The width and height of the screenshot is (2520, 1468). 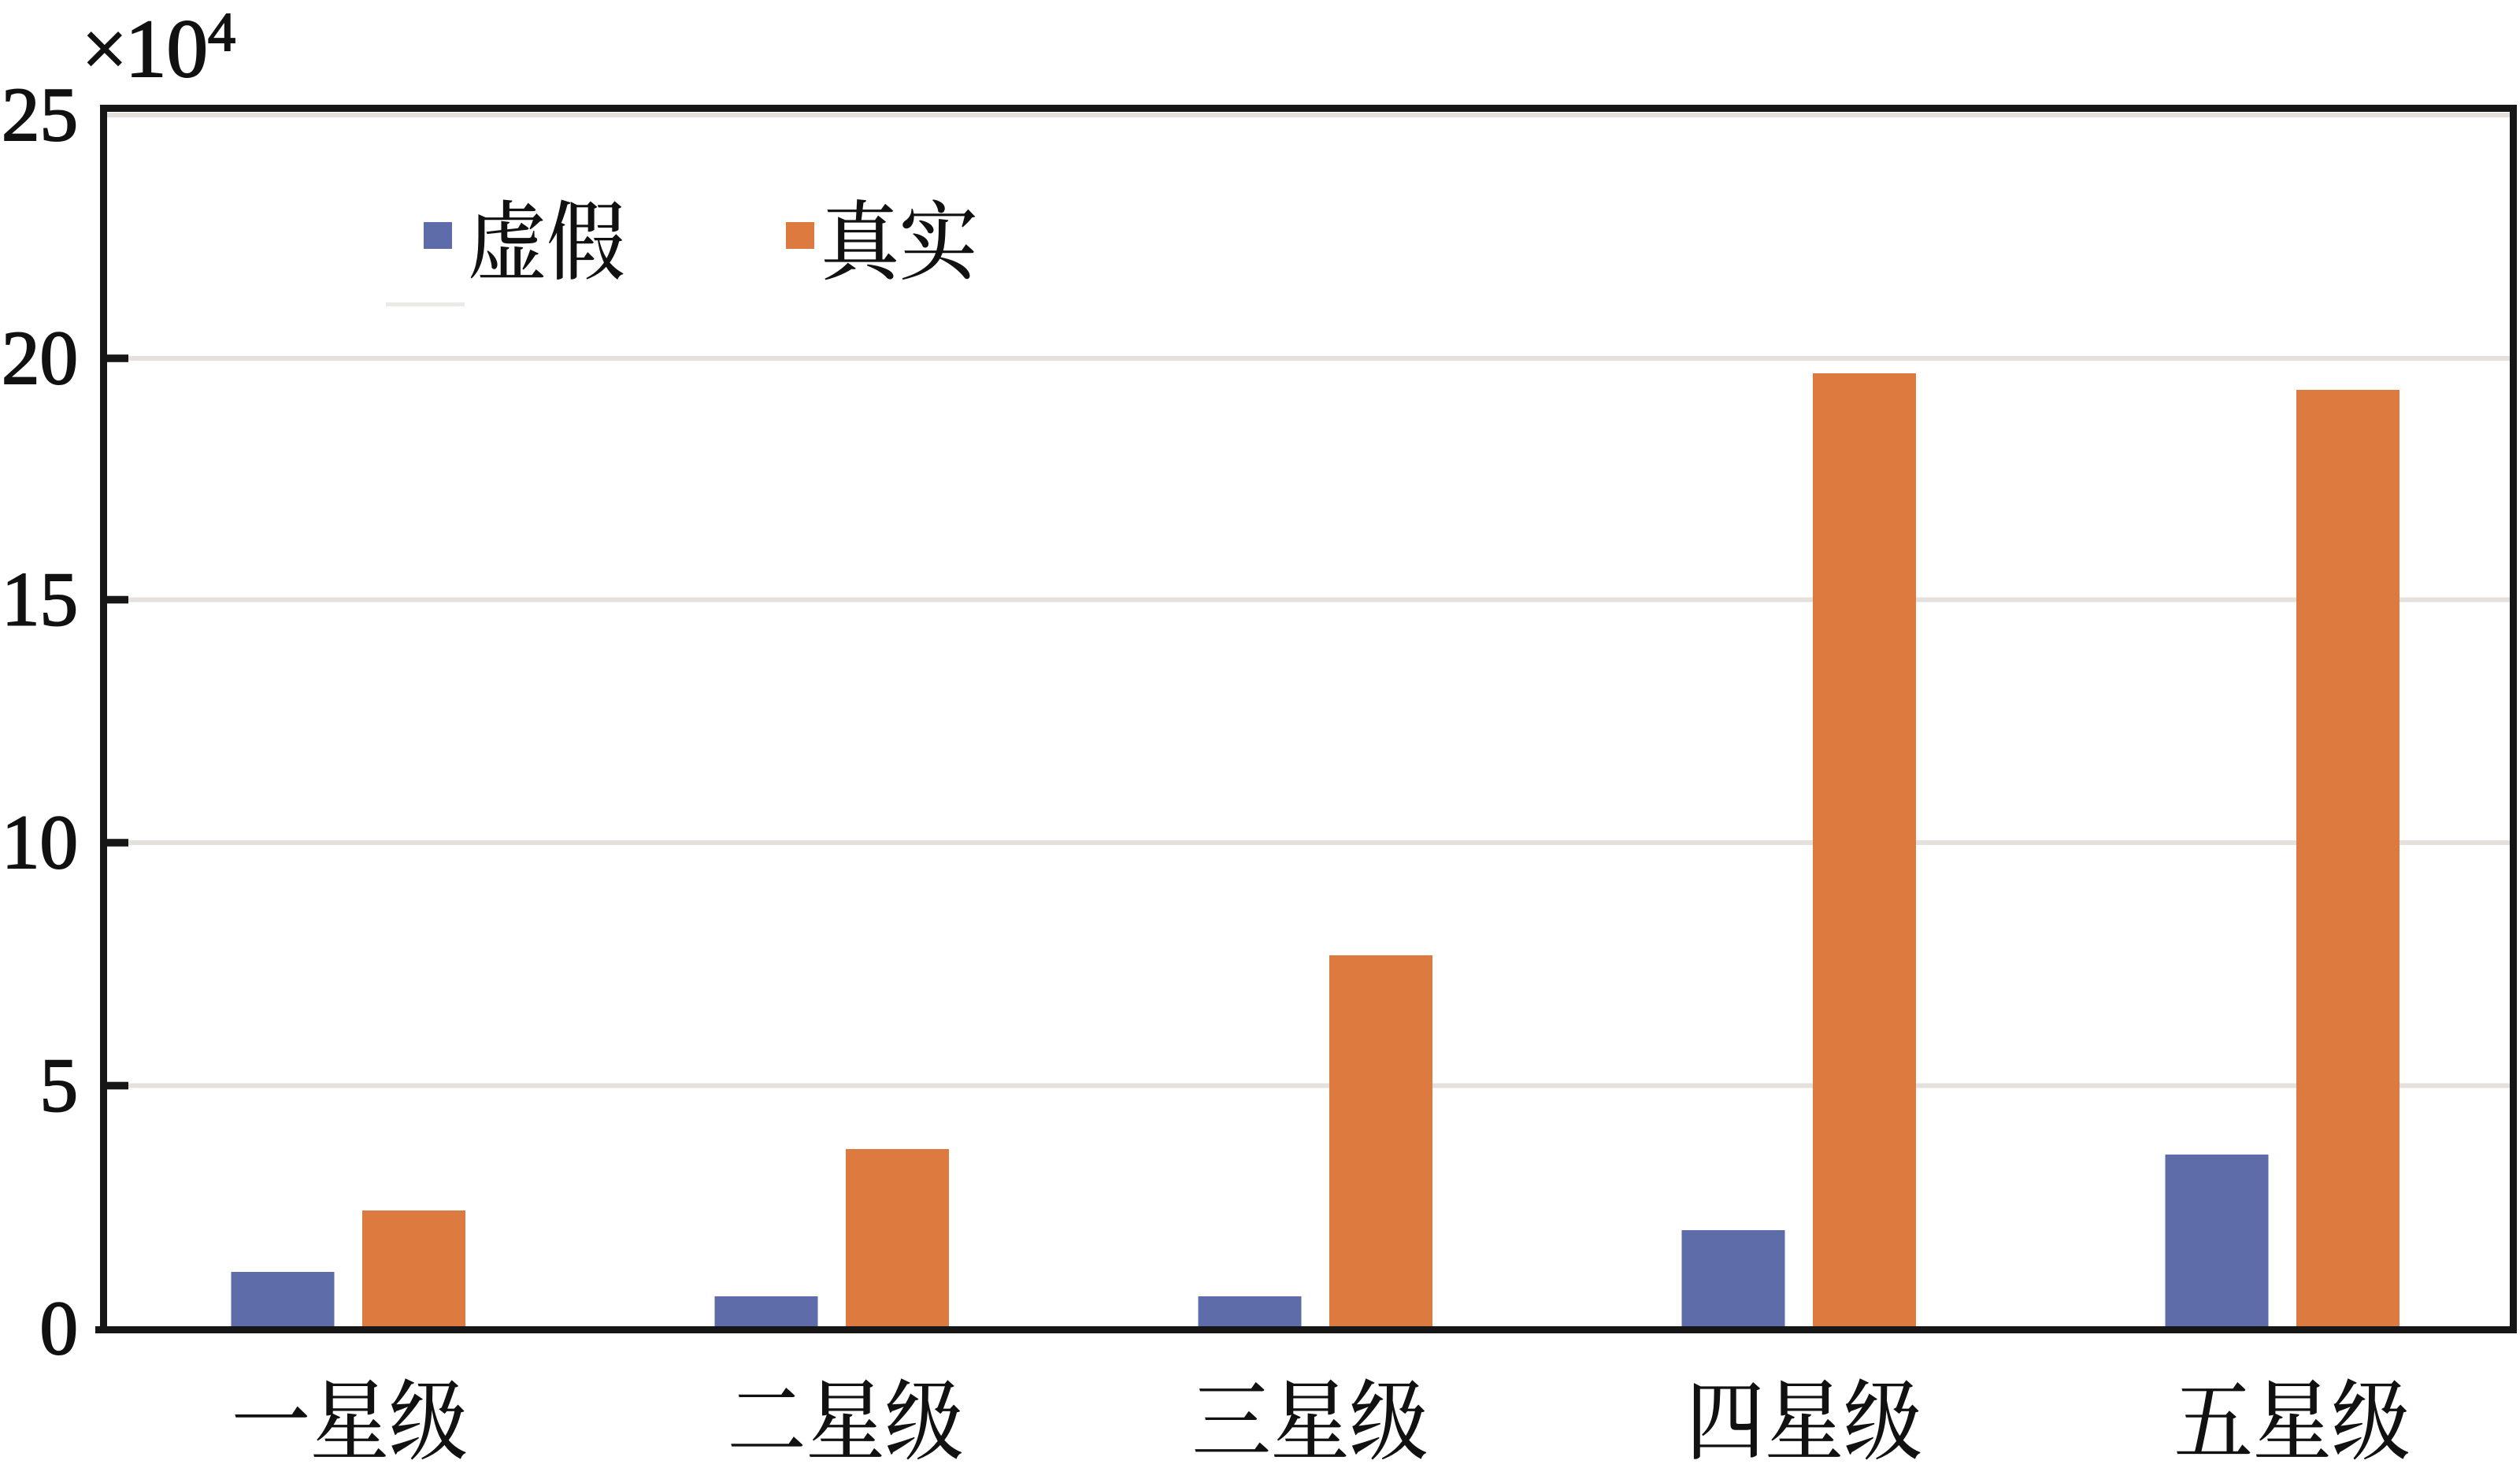 What do you see at coordinates (40, 600) in the screenshot?
I see `svg-text: 15` at bounding box center [40, 600].